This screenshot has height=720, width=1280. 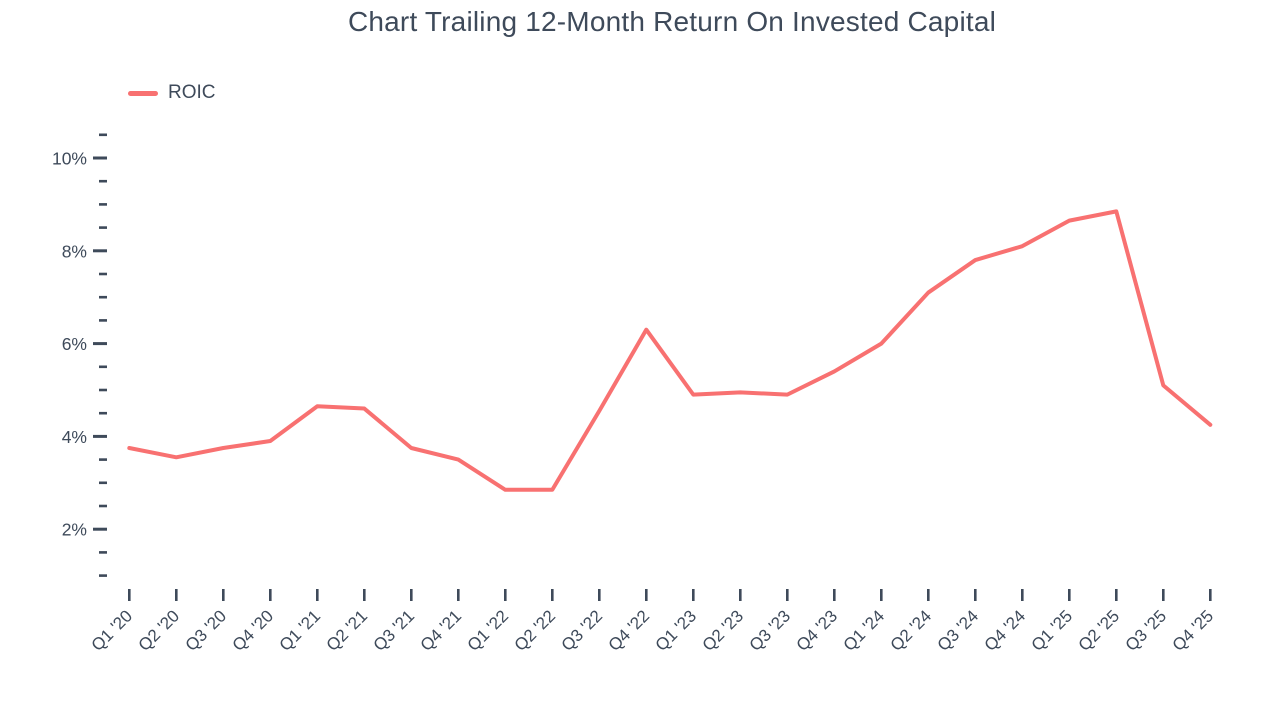 What do you see at coordinates (143, 93) in the screenshot?
I see `legend-line-swatch` at bounding box center [143, 93].